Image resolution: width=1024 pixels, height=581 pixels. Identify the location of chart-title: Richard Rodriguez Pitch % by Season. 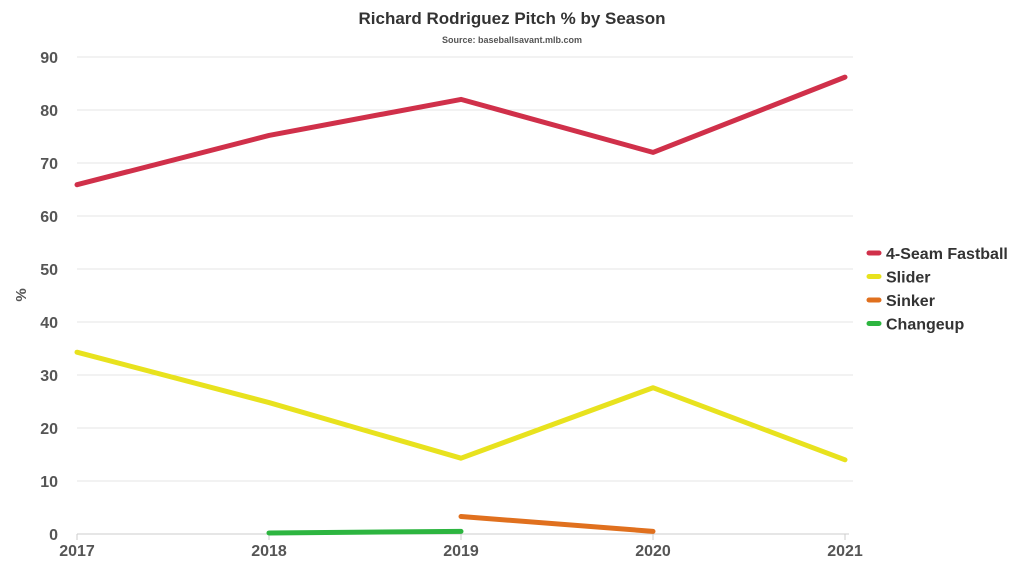
(511, 18).